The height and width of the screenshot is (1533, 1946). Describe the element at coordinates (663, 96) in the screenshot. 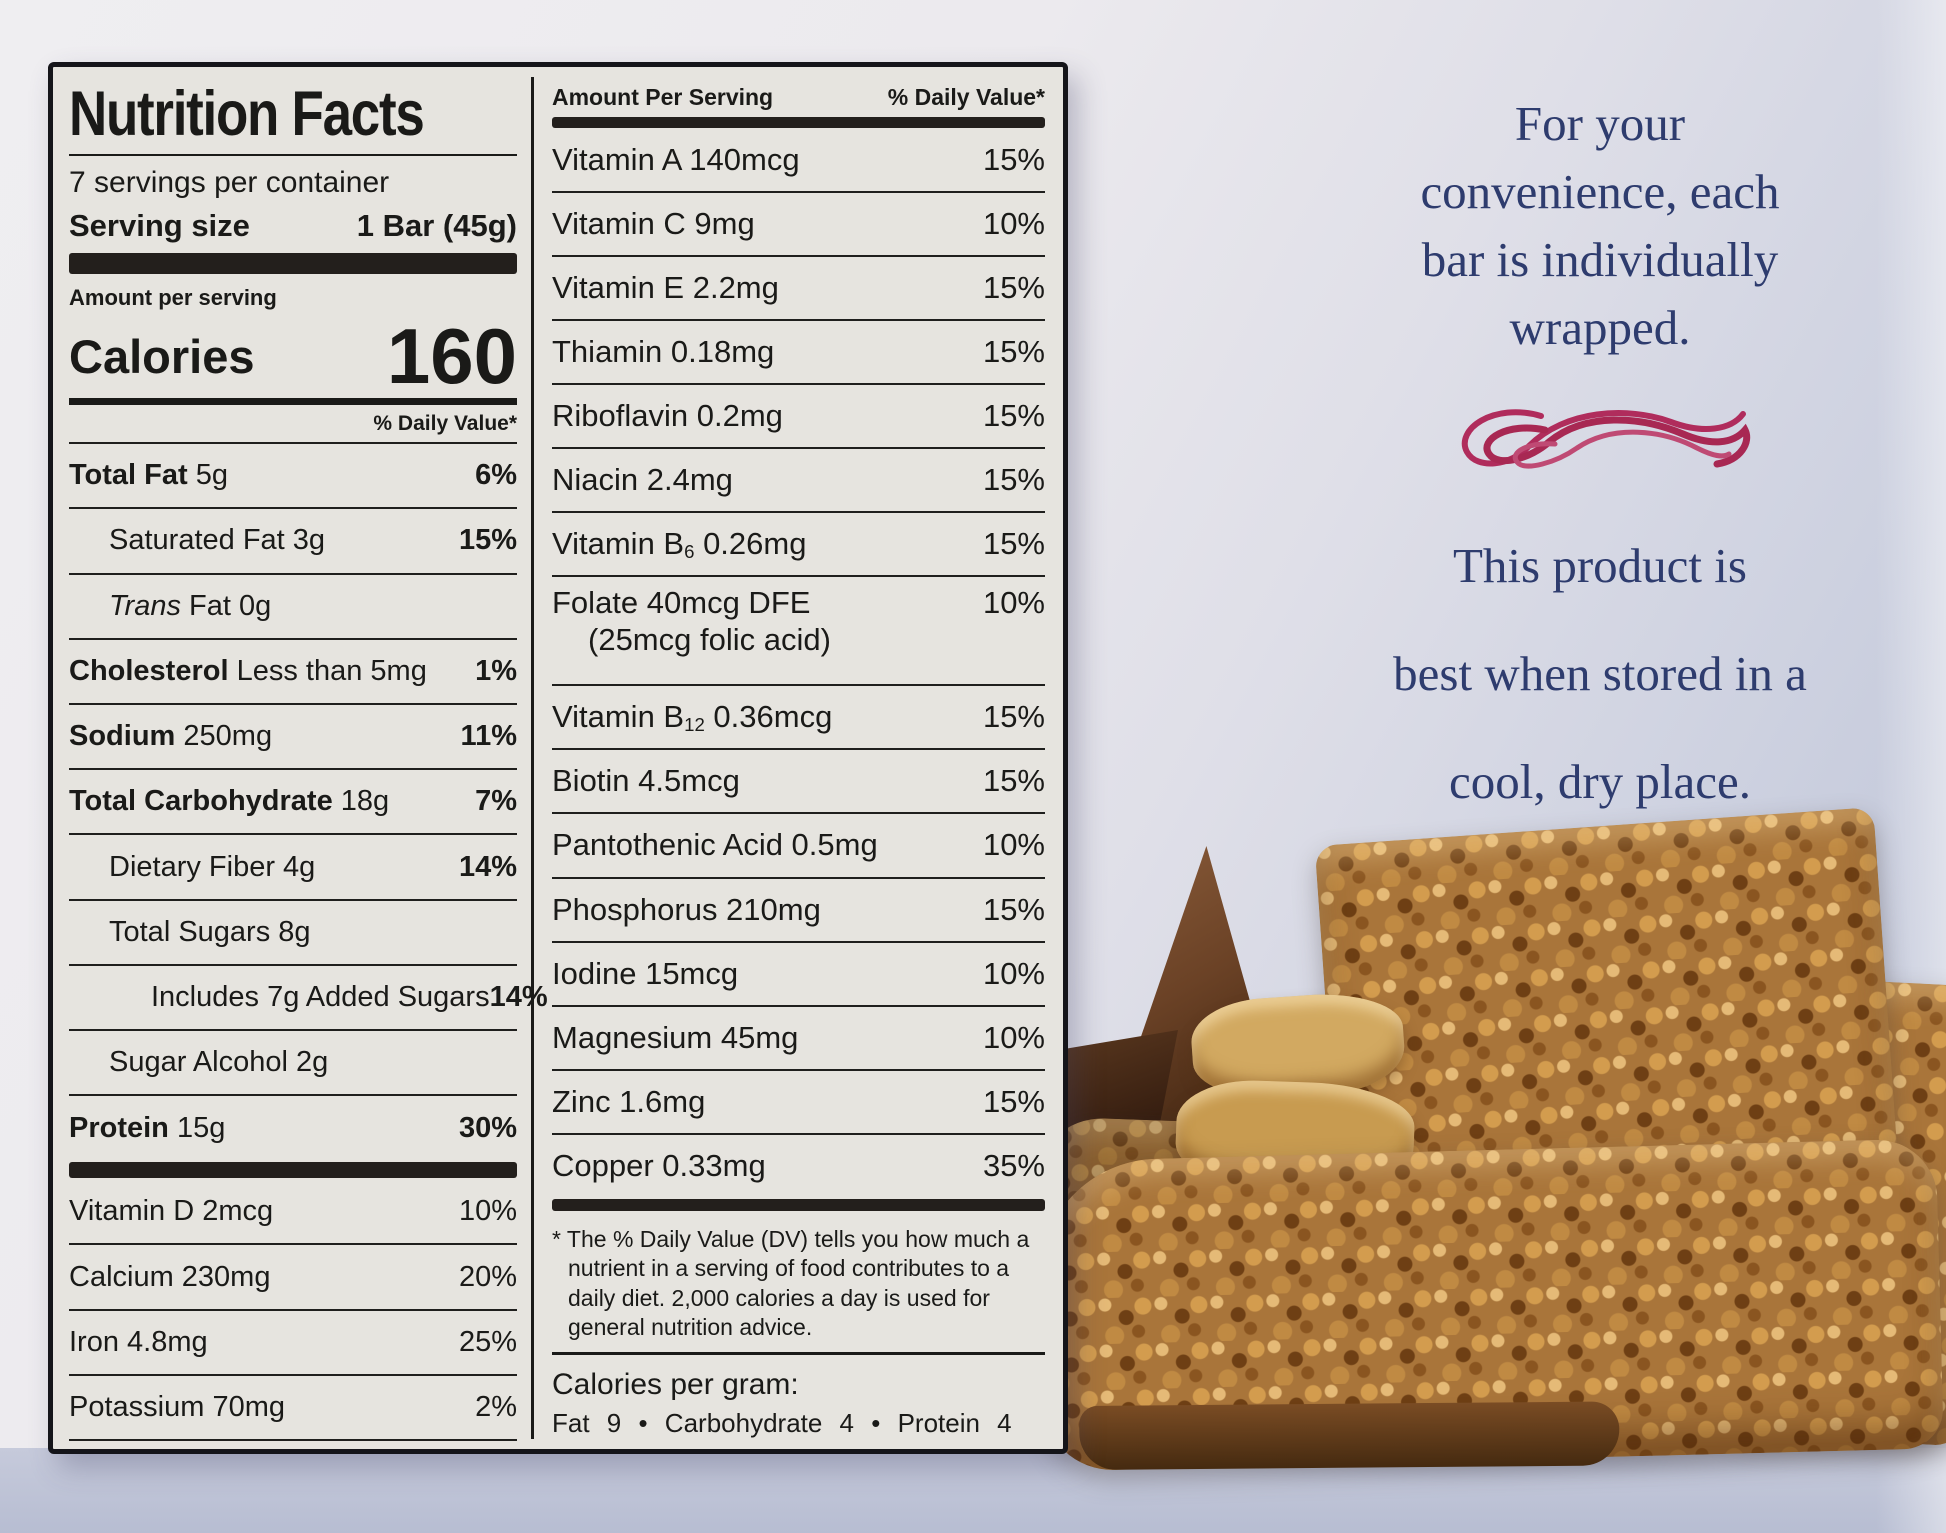

I see `amount-per-serving-header: Amount Per Serving` at that location.